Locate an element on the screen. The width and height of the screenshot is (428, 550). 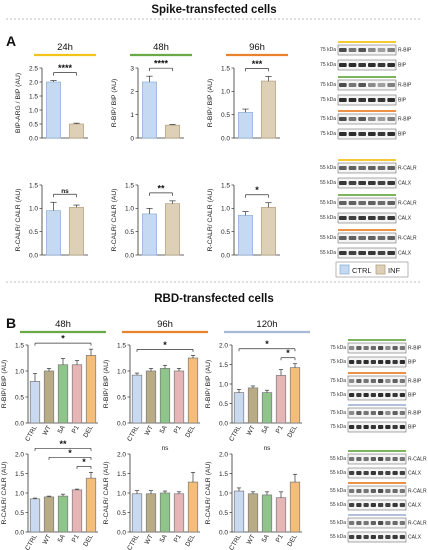
bar-wt is located at coordinates (253, 405).